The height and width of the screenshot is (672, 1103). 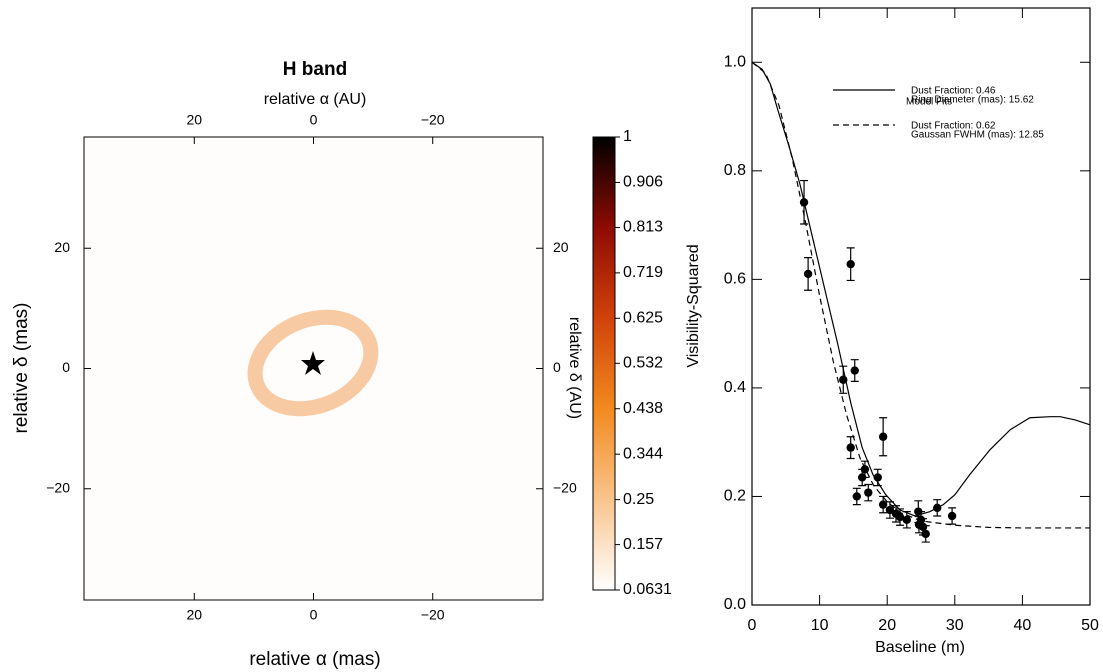 What do you see at coordinates (643, 318) in the screenshot?
I see `colorbar-tick-label: 0.625` at bounding box center [643, 318].